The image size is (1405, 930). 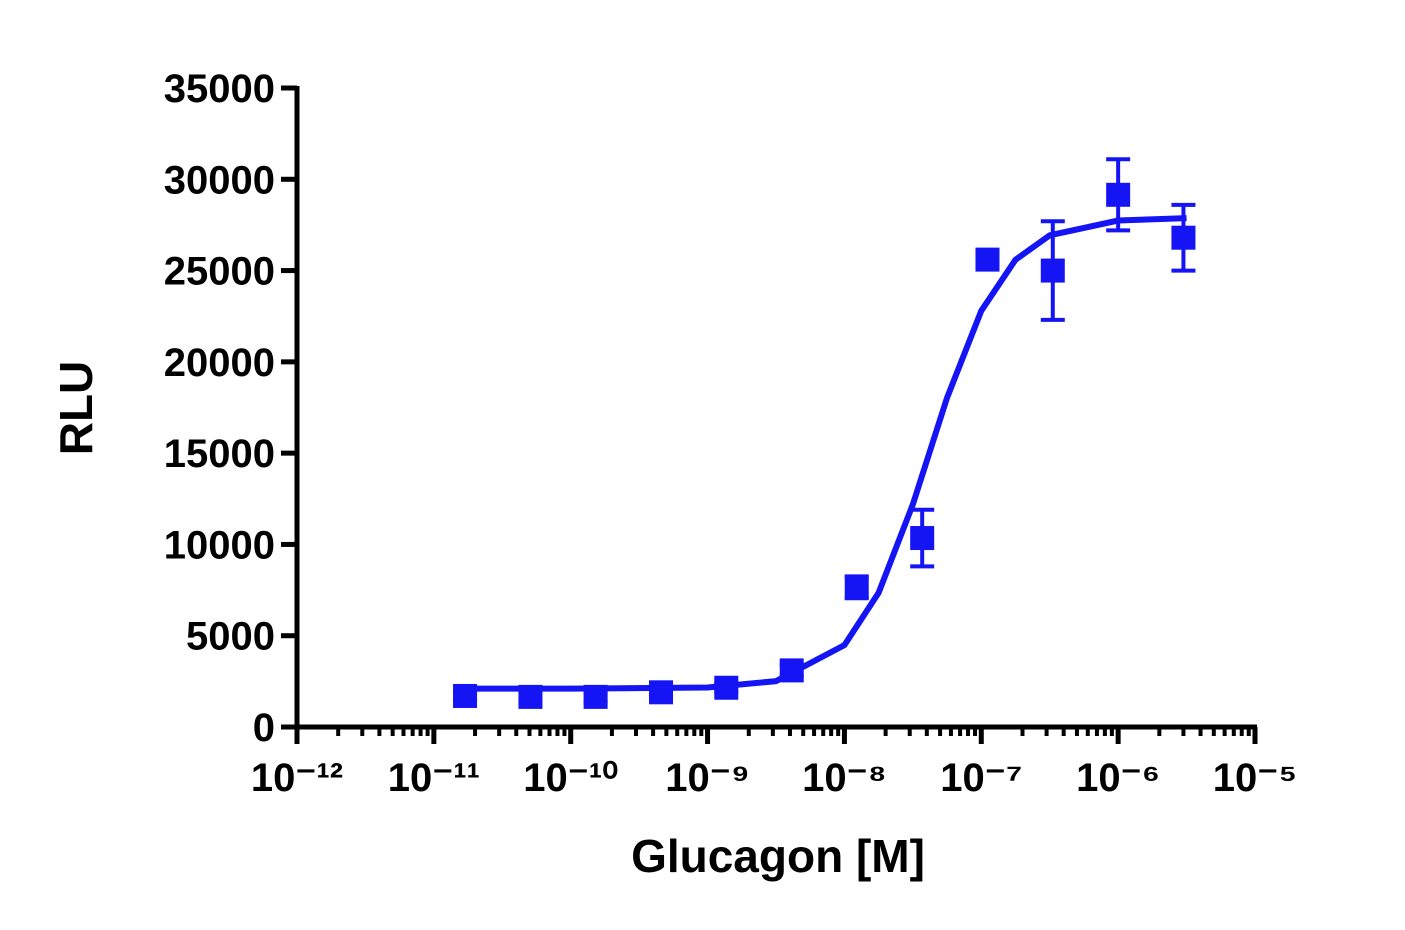 I want to click on x-tick-label: 10⁻⁹, so click(x=707, y=778).